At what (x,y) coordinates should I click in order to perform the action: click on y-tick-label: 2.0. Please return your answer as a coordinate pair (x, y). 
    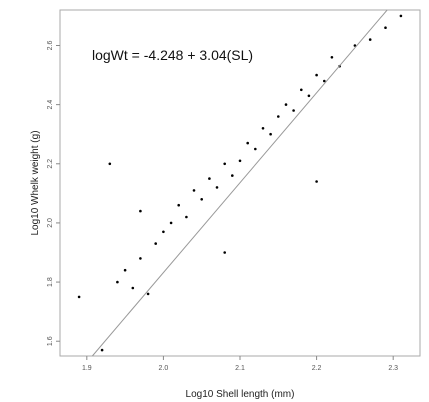
    Looking at the image, I should click on (50, 223).